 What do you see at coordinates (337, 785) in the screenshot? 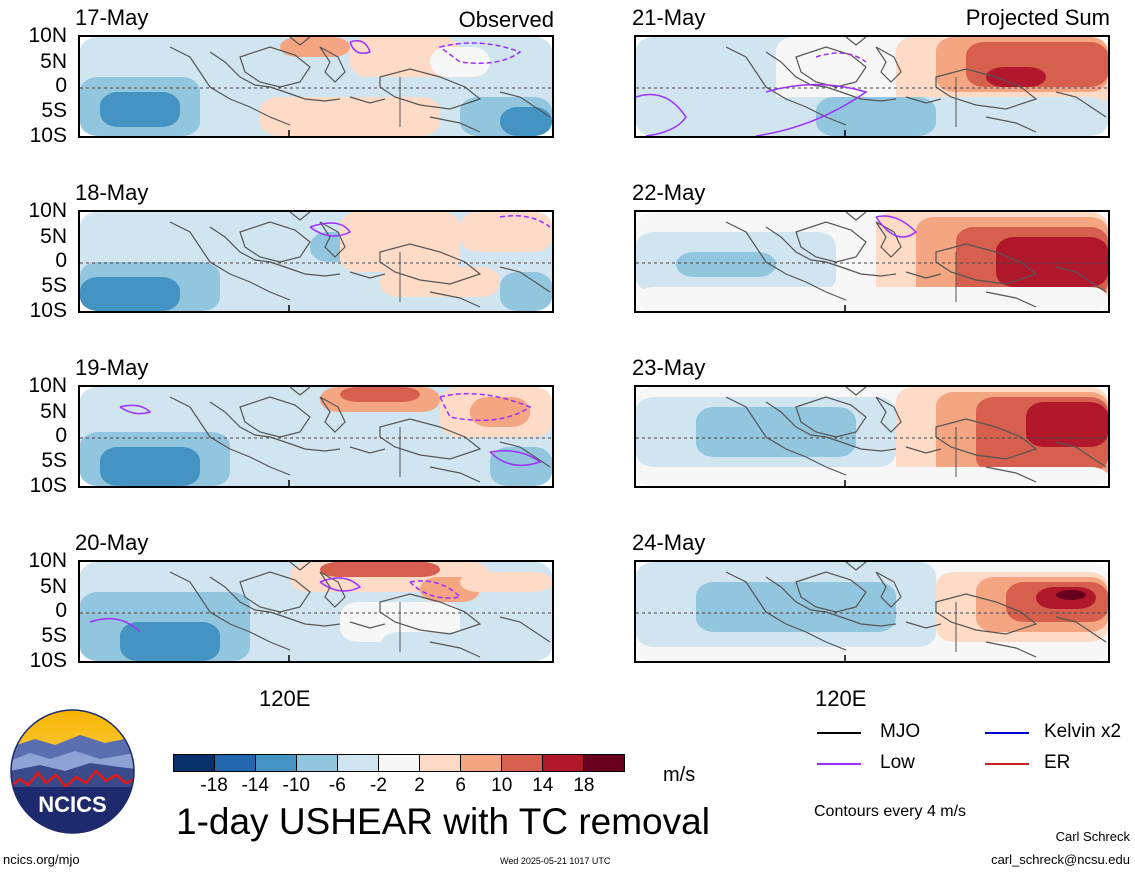
I see `colorbar-tick-label: -6` at bounding box center [337, 785].